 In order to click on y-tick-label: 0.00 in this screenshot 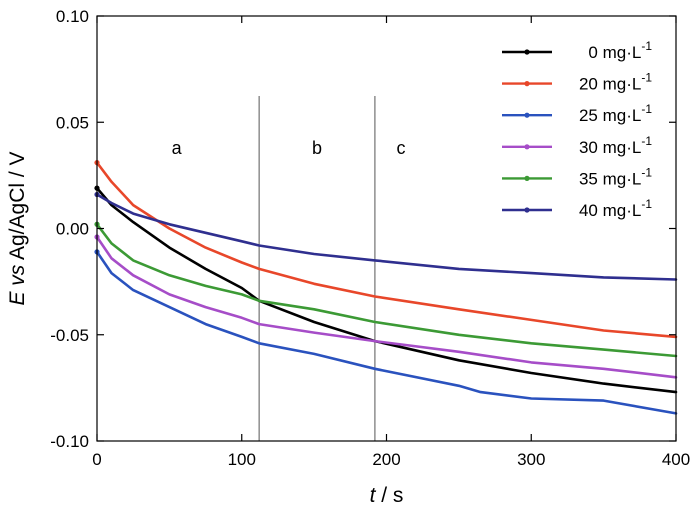, I will do `click(72, 229)`.